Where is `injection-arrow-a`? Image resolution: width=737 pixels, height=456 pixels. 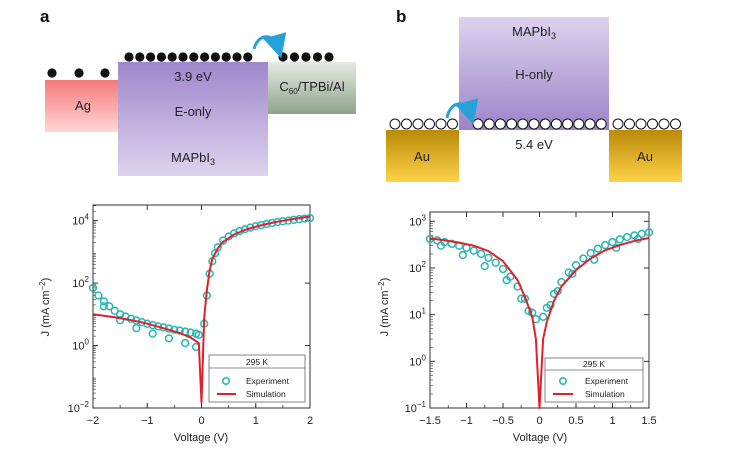
injection-arrow-a is located at coordinates (269, 45).